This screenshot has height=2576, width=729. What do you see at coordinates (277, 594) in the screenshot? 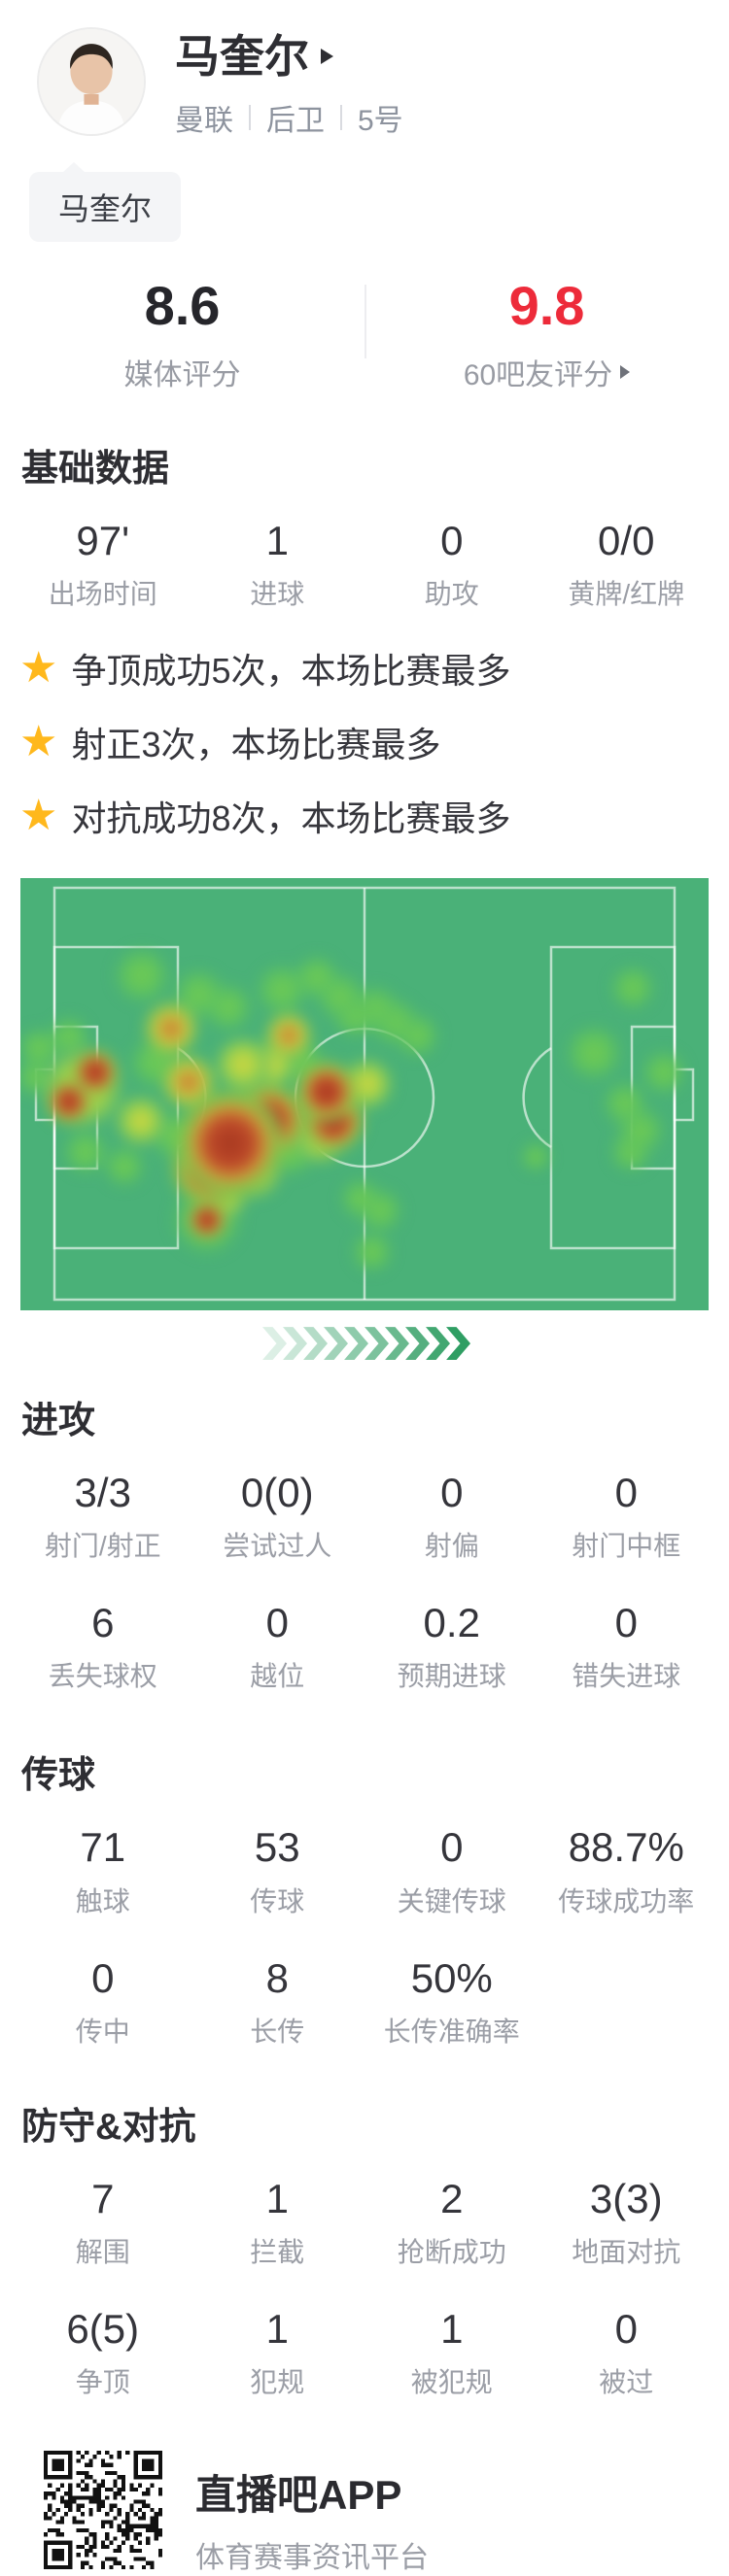
I see `stat-label: 进球` at bounding box center [277, 594].